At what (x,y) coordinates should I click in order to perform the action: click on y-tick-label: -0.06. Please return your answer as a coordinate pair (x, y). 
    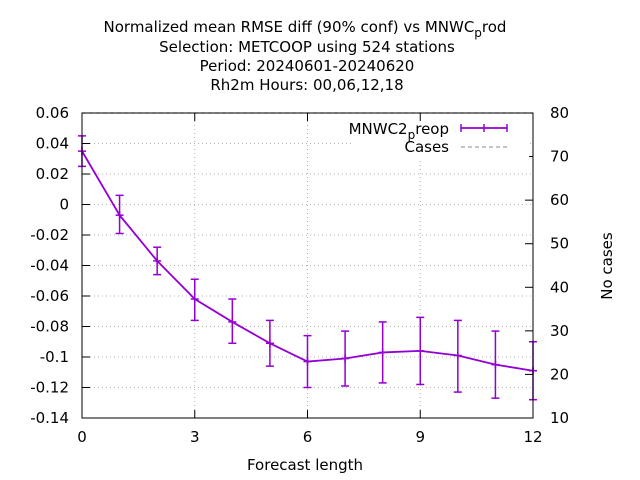
    Looking at the image, I should click on (49, 296).